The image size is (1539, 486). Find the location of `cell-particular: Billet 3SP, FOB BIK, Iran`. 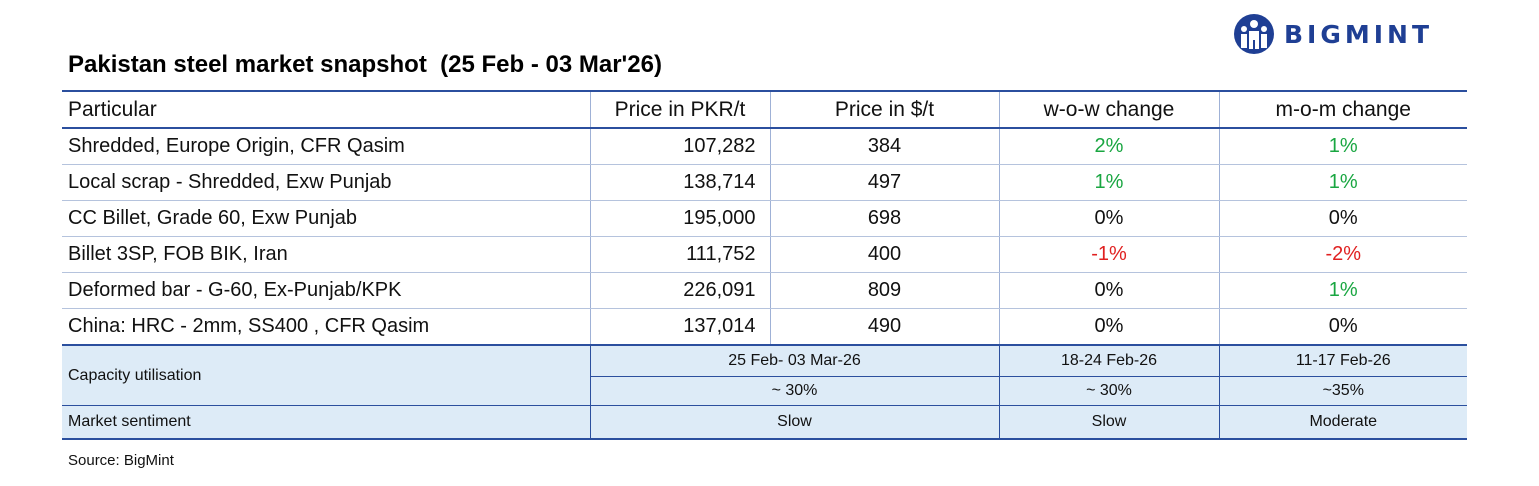

cell-particular: Billet 3SP, FOB BIK, Iran is located at coordinates (326, 254).